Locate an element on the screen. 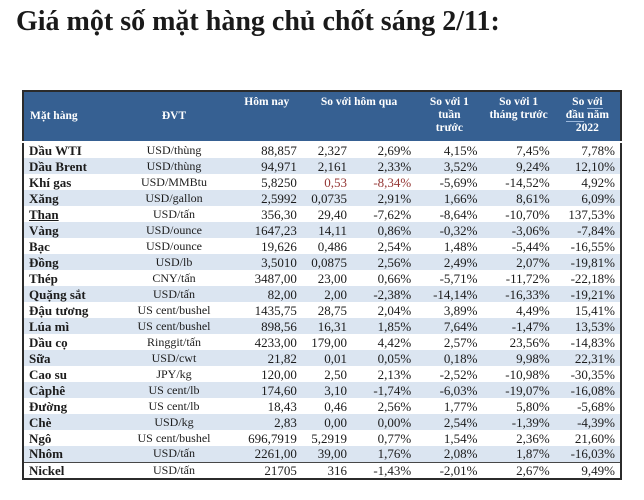  cell-unit: CNY/tấn is located at coordinates (174, 277).